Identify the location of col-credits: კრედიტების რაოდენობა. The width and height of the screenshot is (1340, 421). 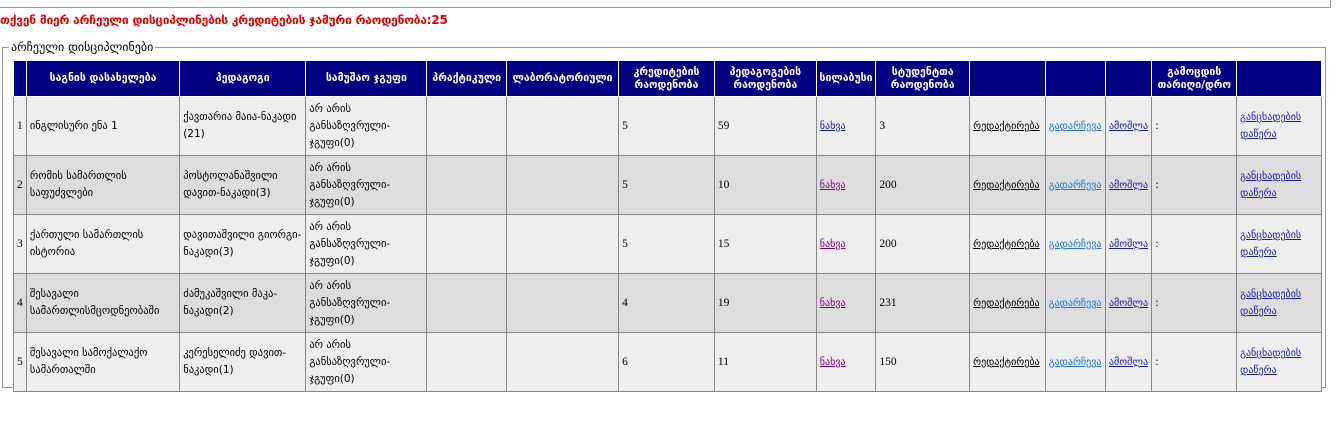
(666, 78).